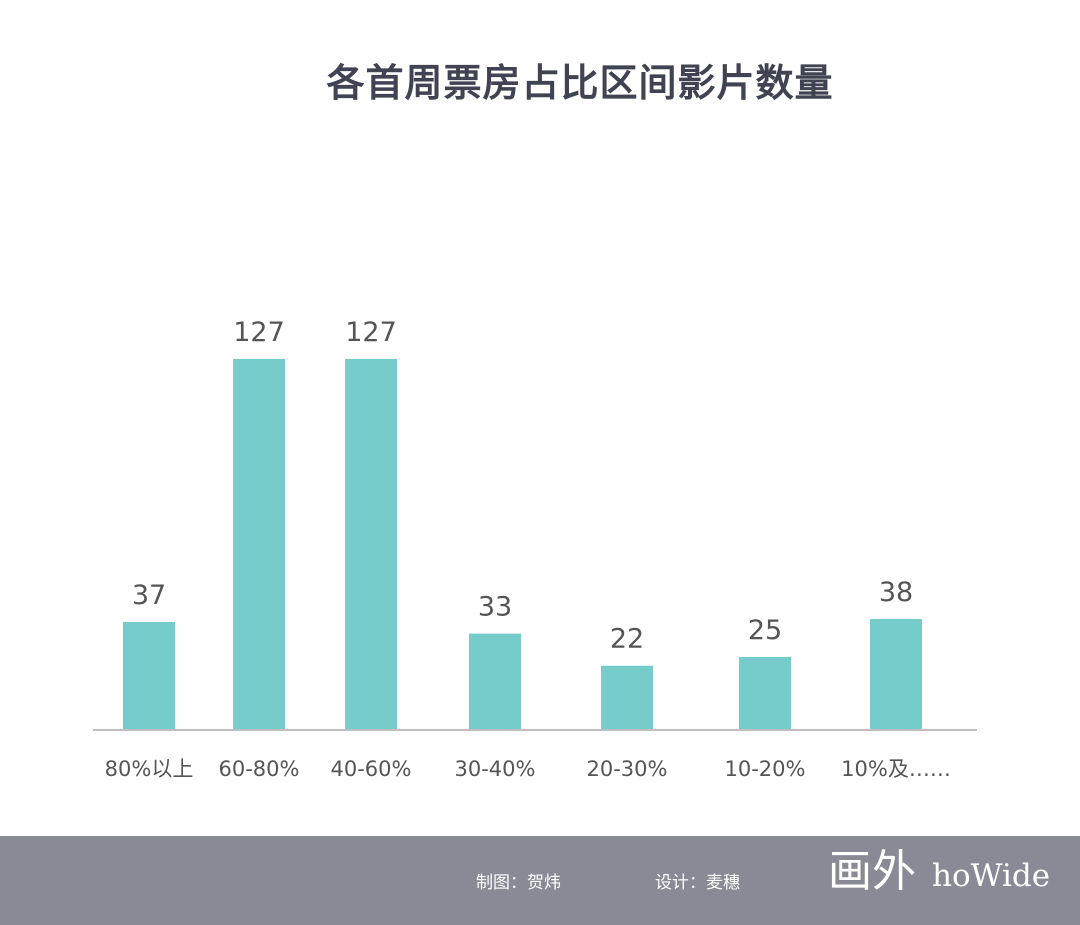 The image size is (1080, 925). I want to click on value-label-2: 127, so click(371, 332).